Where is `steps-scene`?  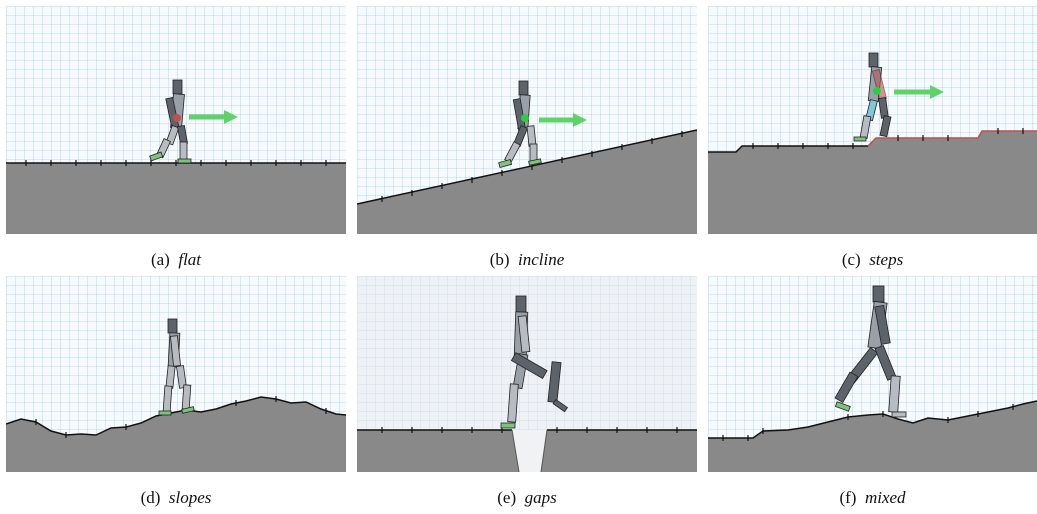 steps-scene is located at coordinates (872, 120).